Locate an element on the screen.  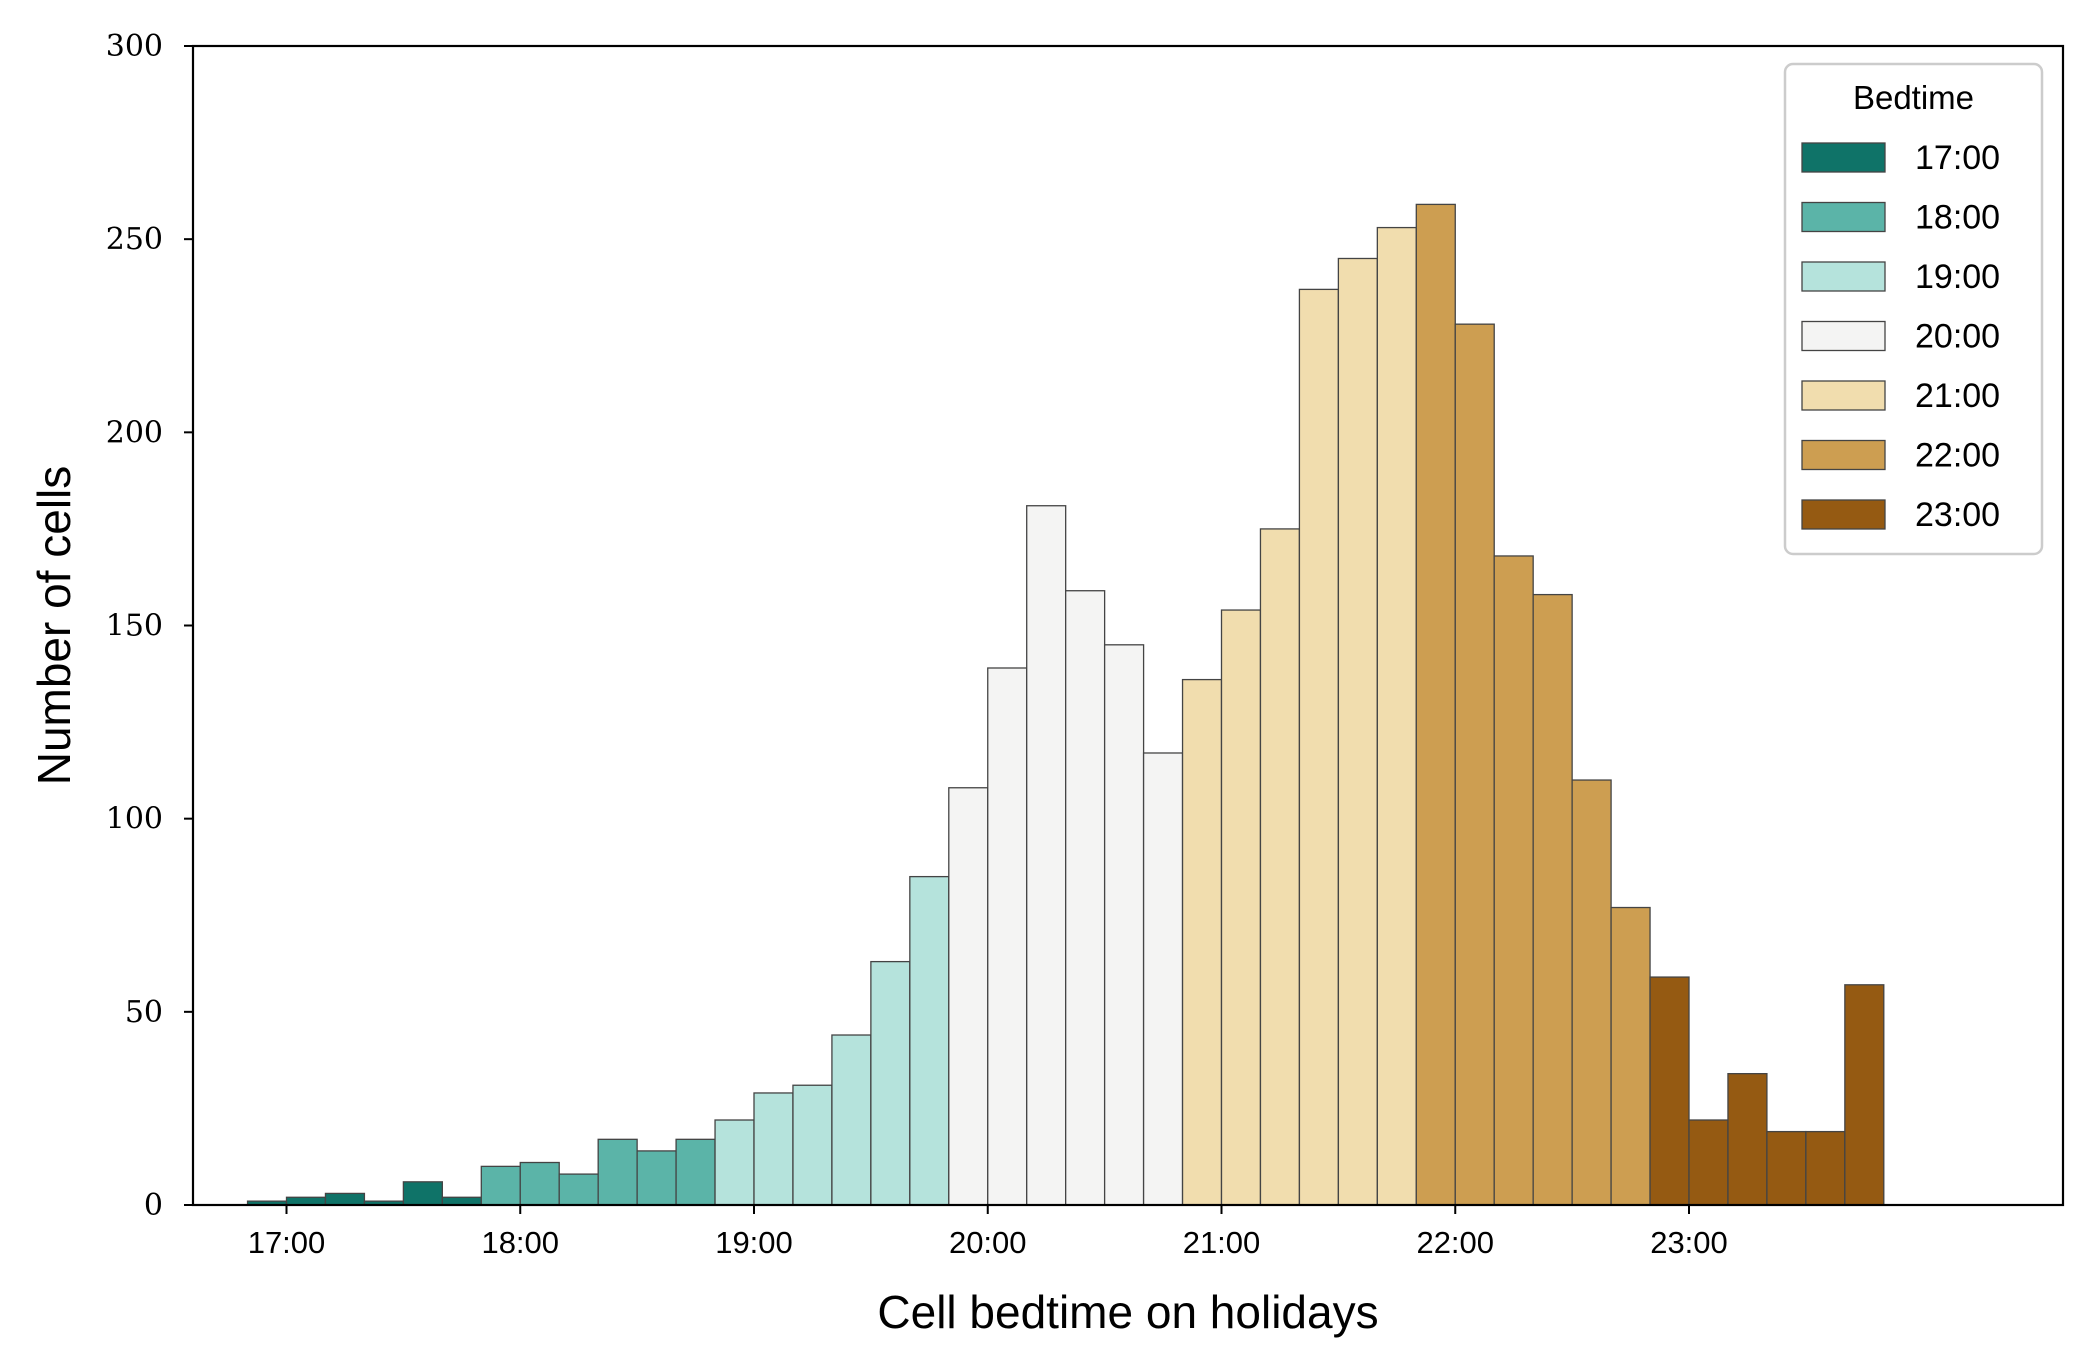
legend-label-1800: 18:00 is located at coordinates (1957, 218).